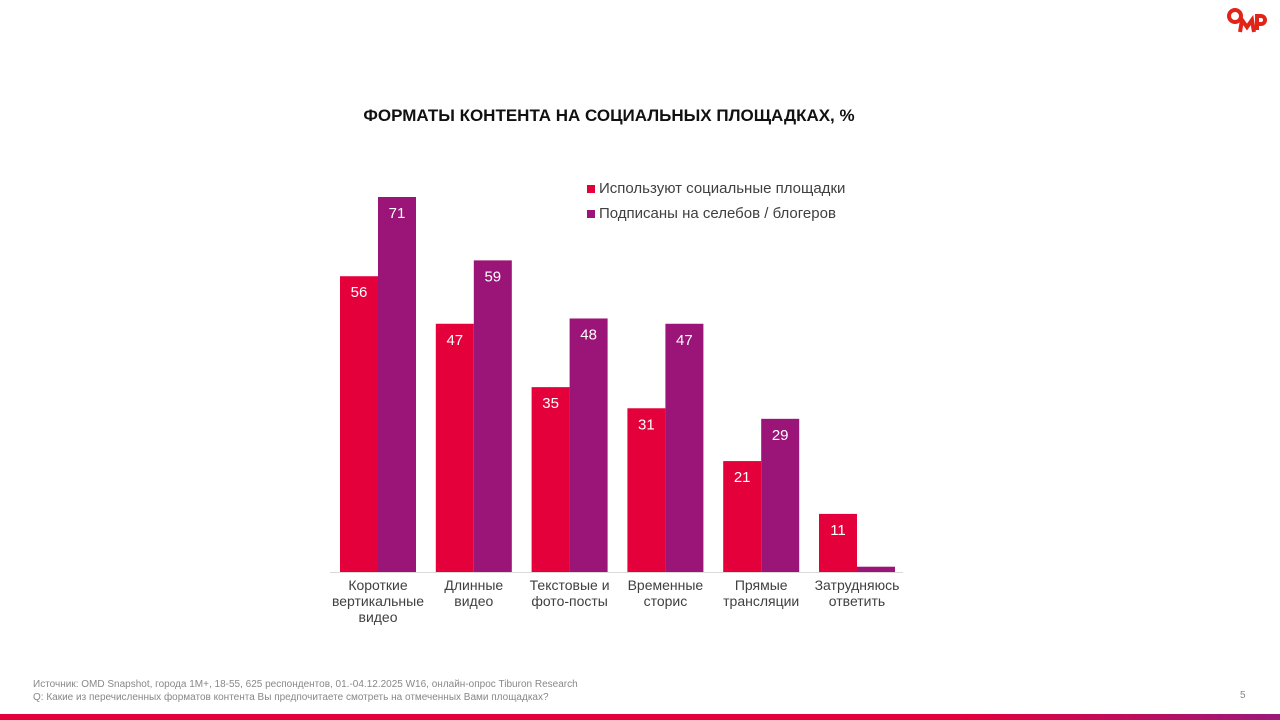  What do you see at coordinates (780, 435) in the screenshot?
I see `data-label: 29` at bounding box center [780, 435].